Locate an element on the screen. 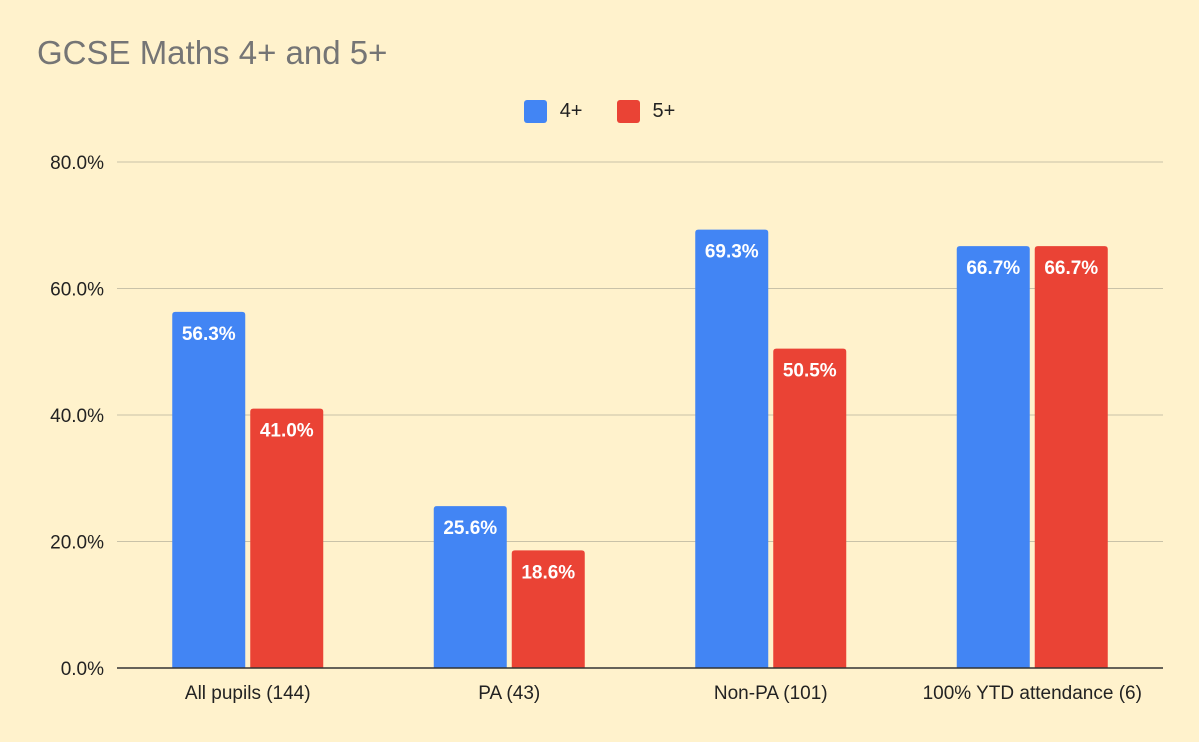  x-tick-label: All pupils (144) is located at coordinates (248, 693).